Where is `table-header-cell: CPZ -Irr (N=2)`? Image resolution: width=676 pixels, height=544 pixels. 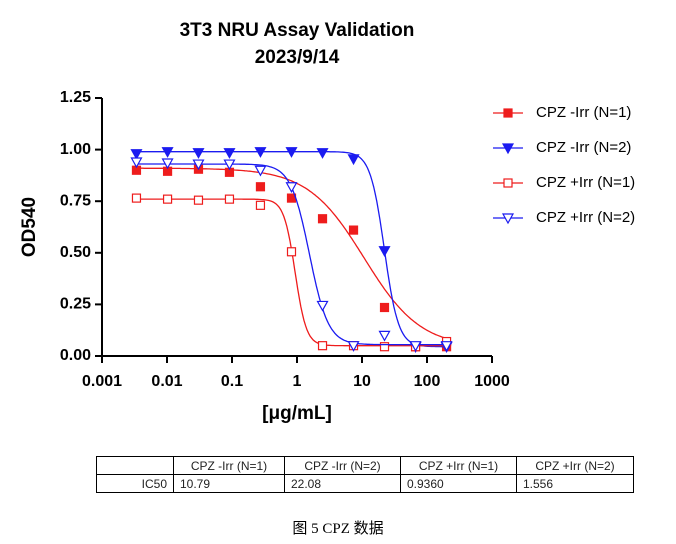
table-header-cell: CPZ -Irr (N=2) is located at coordinates (342, 465).